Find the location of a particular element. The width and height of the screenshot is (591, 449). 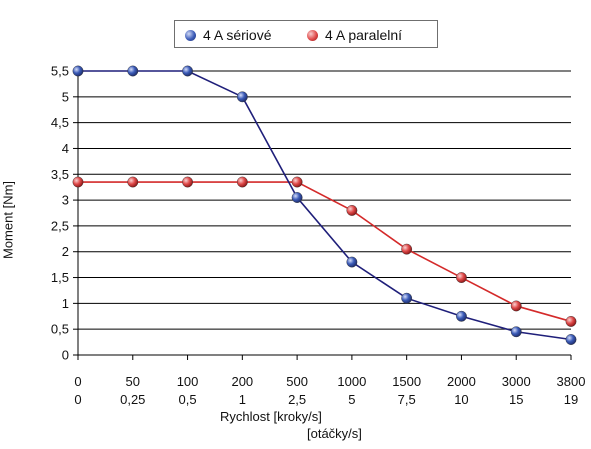

x-tick-label: 2000 is located at coordinates (461, 381).